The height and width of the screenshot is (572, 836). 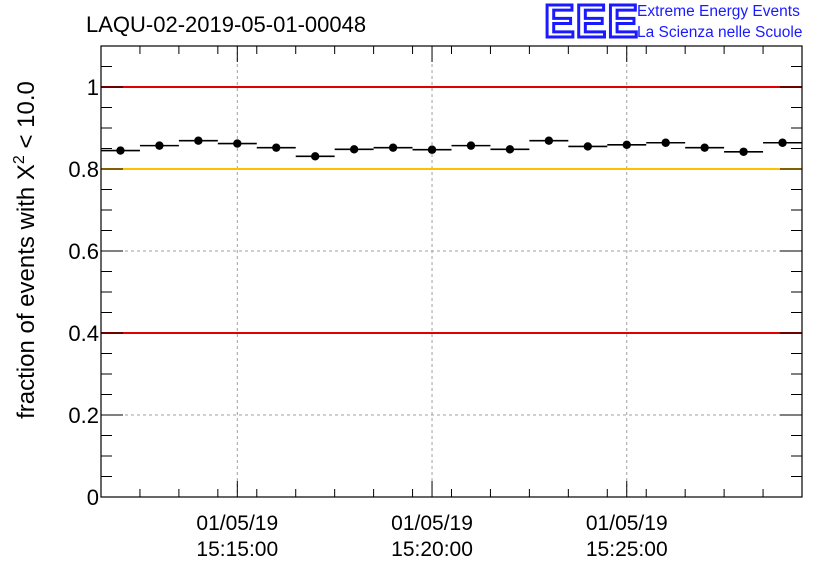 I want to click on y-tick-label: 0.6, so click(x=83, y=251).